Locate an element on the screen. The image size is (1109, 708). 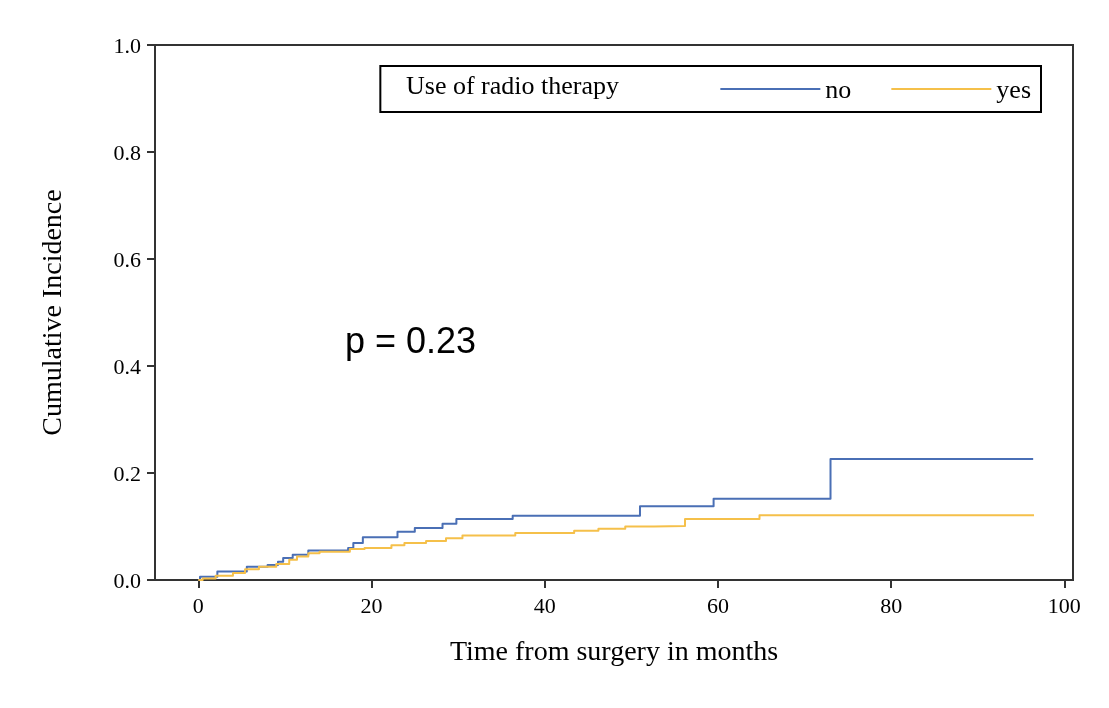
x-tick-label: 20 is located at coordinates (371, 605).